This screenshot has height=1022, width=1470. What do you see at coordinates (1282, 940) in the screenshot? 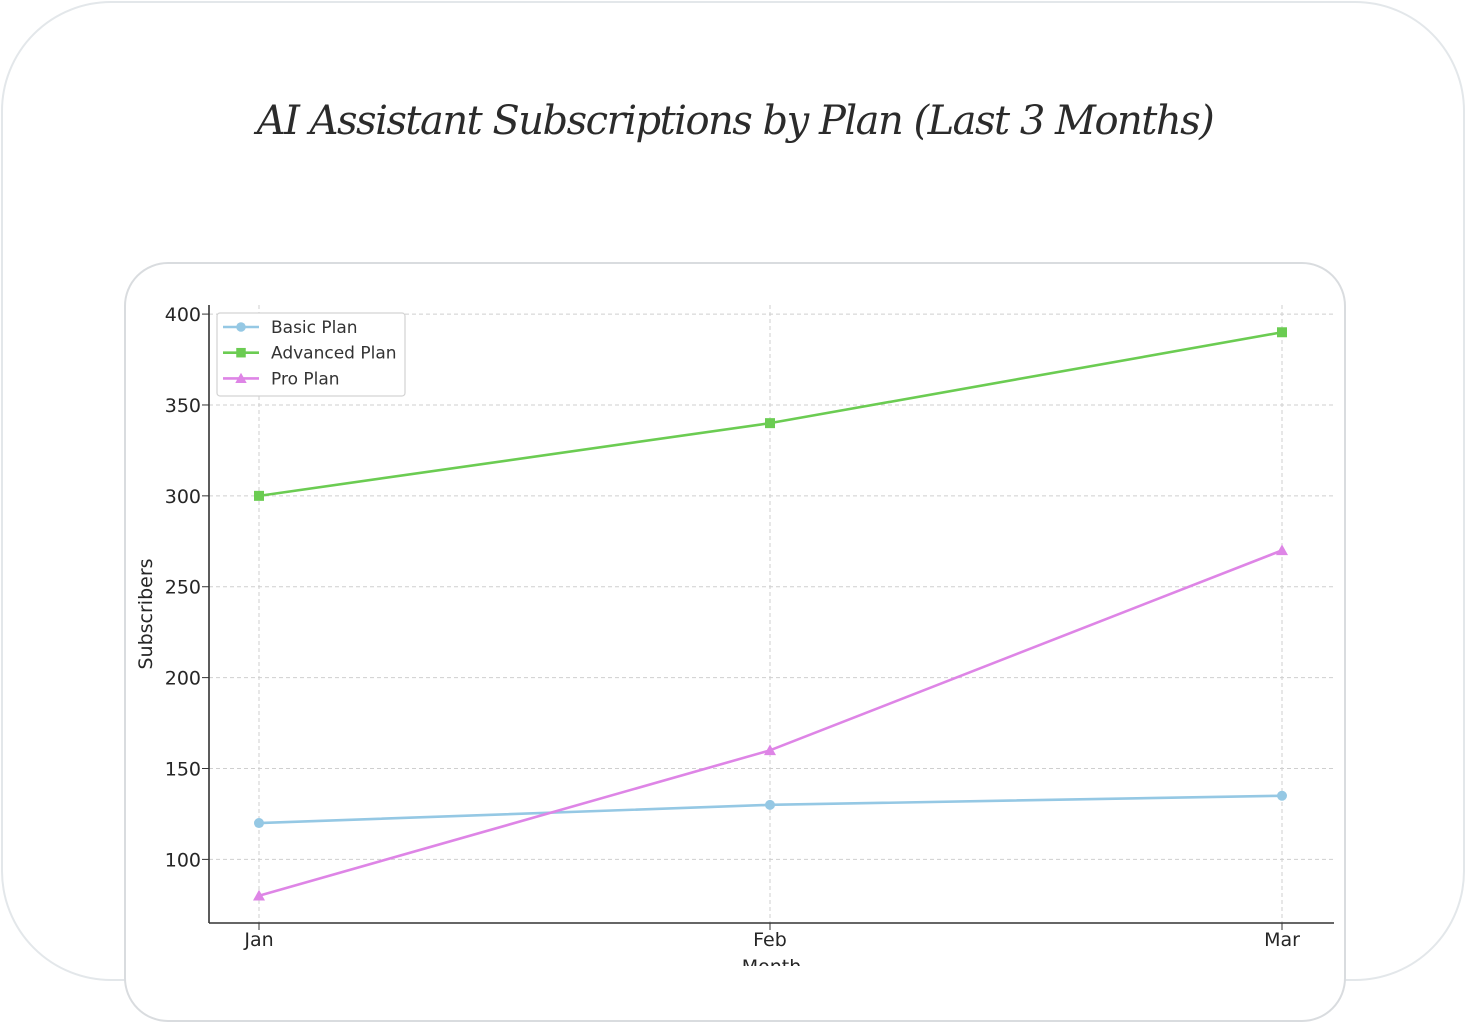
I see `x-tick-label: Mar` at bounding box center [1282, 940].